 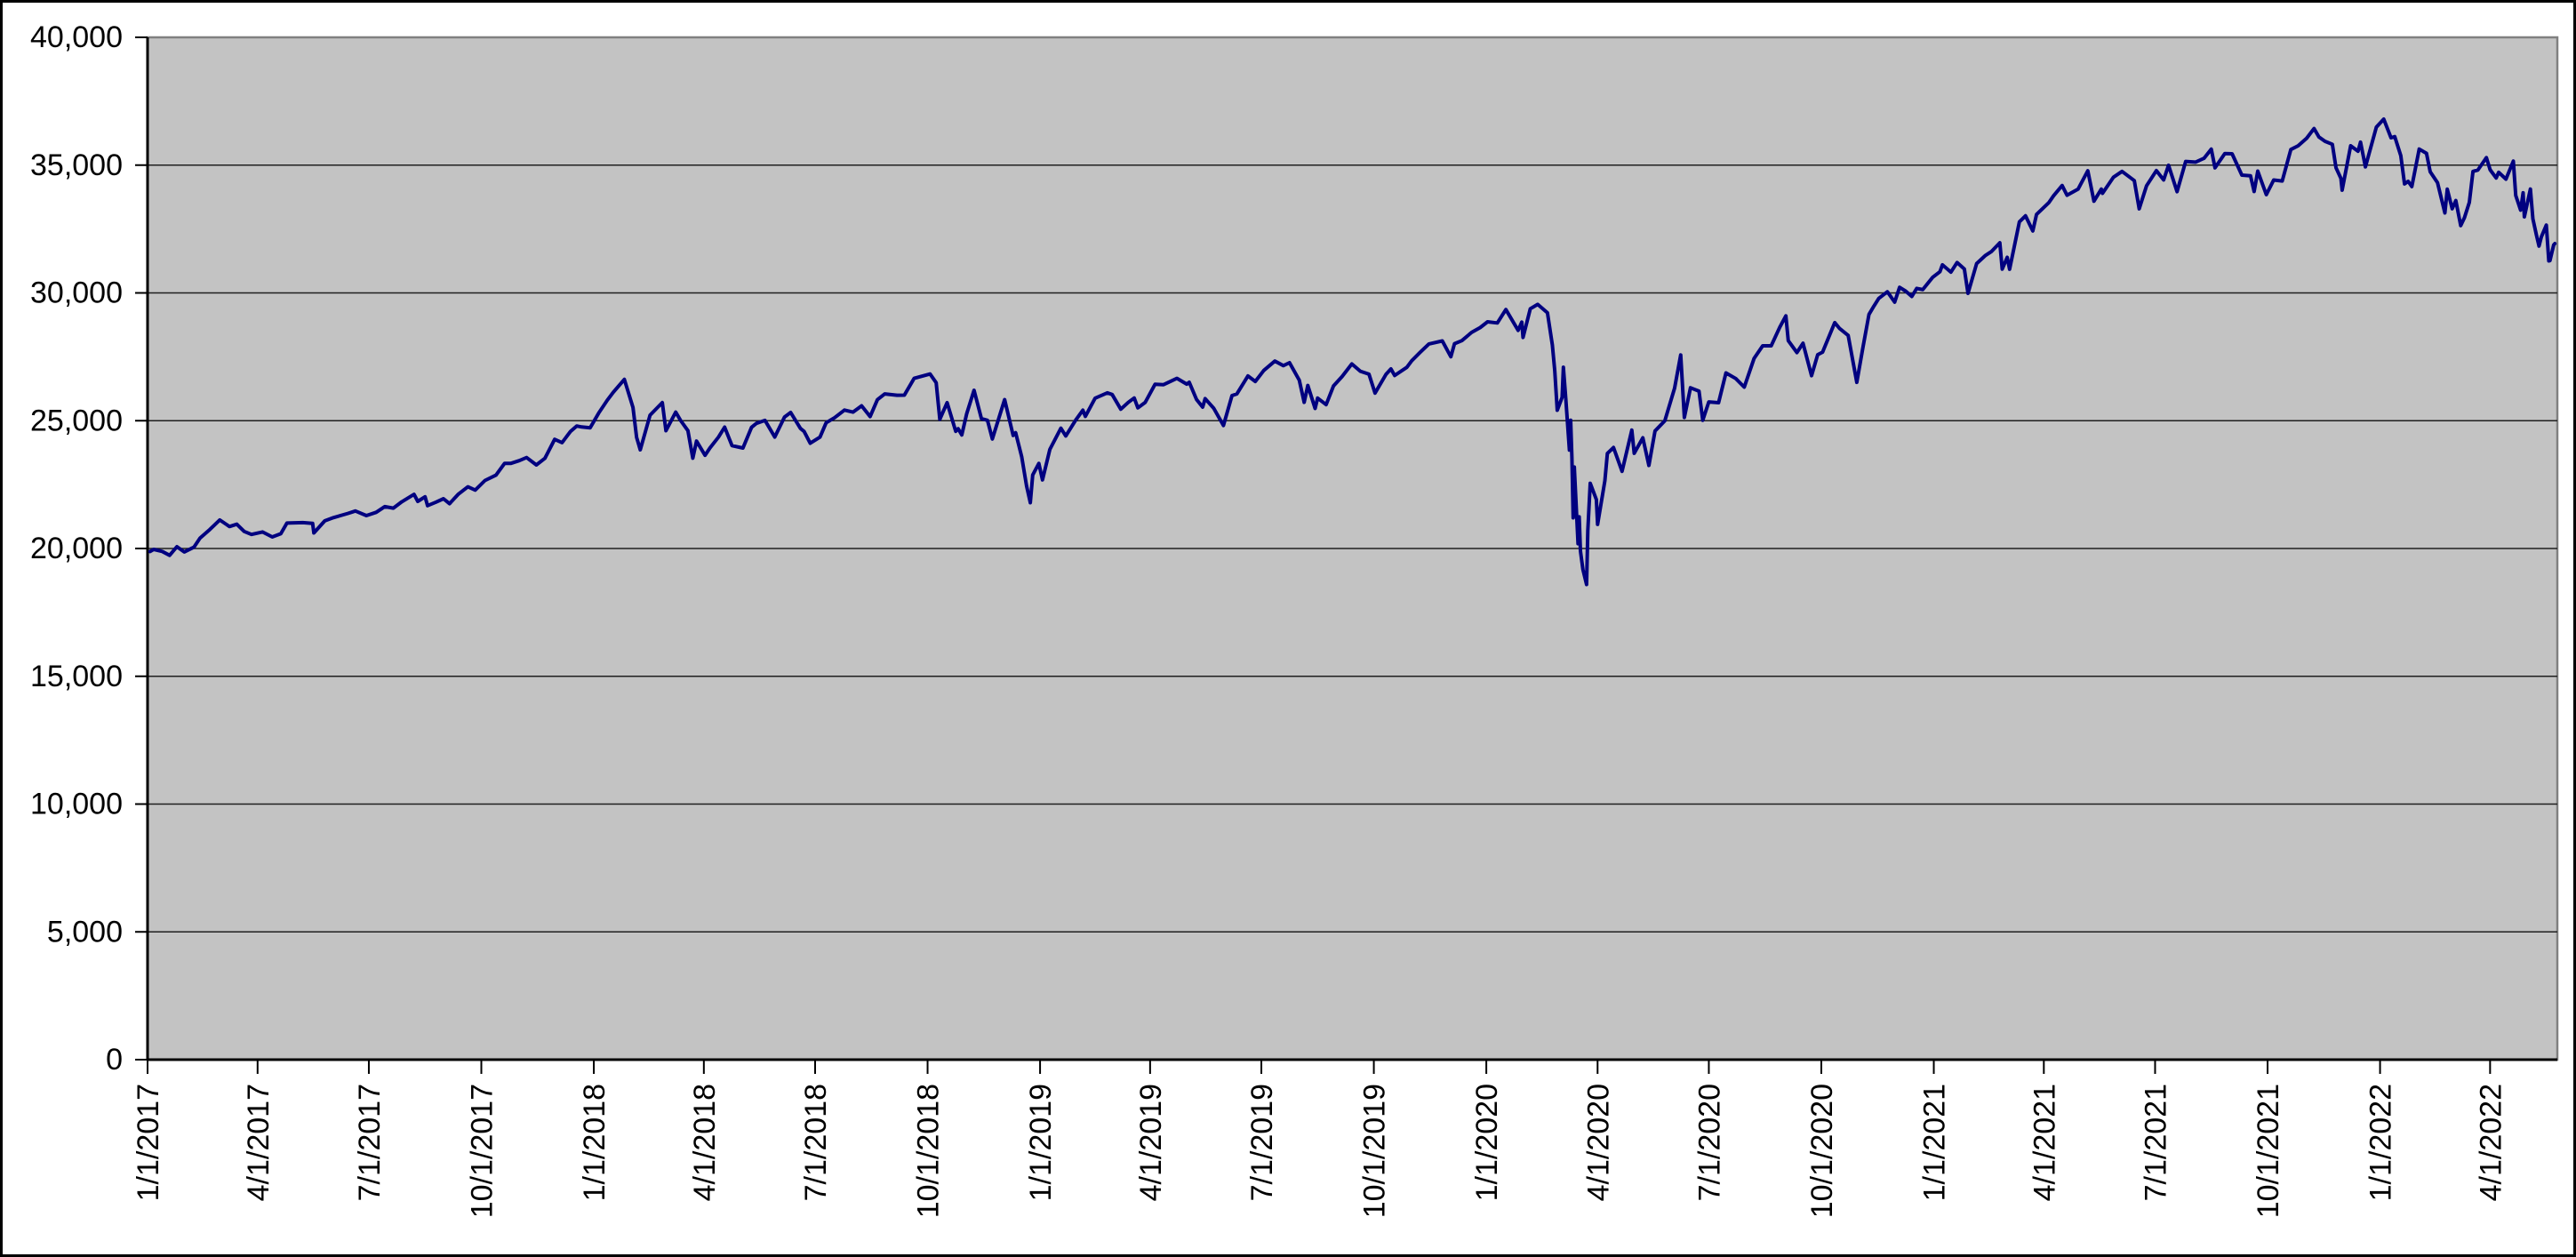 What do you see at coordinates (76, 165) in the screenshot?
I see `y-axis-label: 35,000` at bounding box center [76, 165].